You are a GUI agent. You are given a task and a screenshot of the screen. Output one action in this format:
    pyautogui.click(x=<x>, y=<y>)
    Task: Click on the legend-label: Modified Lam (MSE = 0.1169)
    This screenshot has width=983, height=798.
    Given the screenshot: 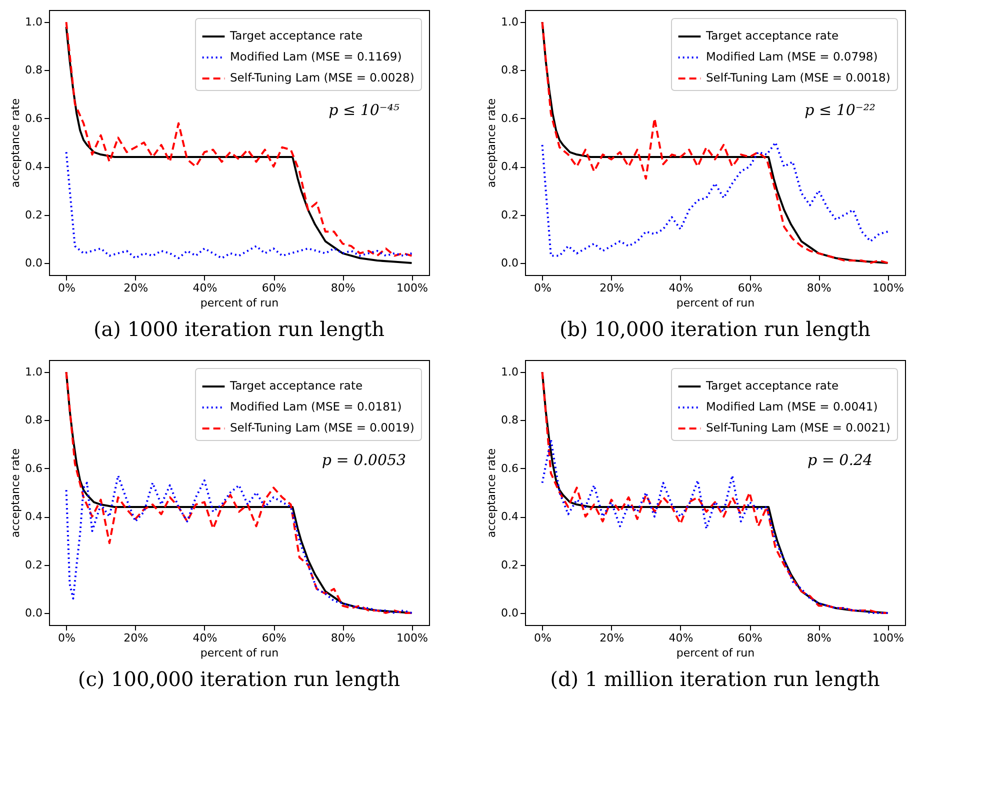 What is the action you would take?
    pyautogui.click(x=316, y=57)
    